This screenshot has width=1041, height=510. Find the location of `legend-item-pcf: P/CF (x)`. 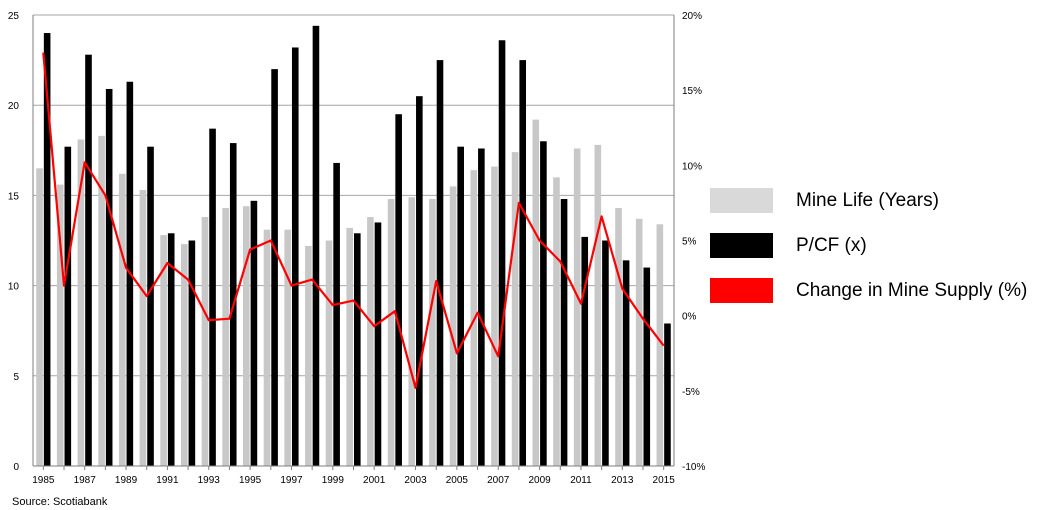

legend-item-pcf: P/CF (x) is located at coordinates (868, 245).